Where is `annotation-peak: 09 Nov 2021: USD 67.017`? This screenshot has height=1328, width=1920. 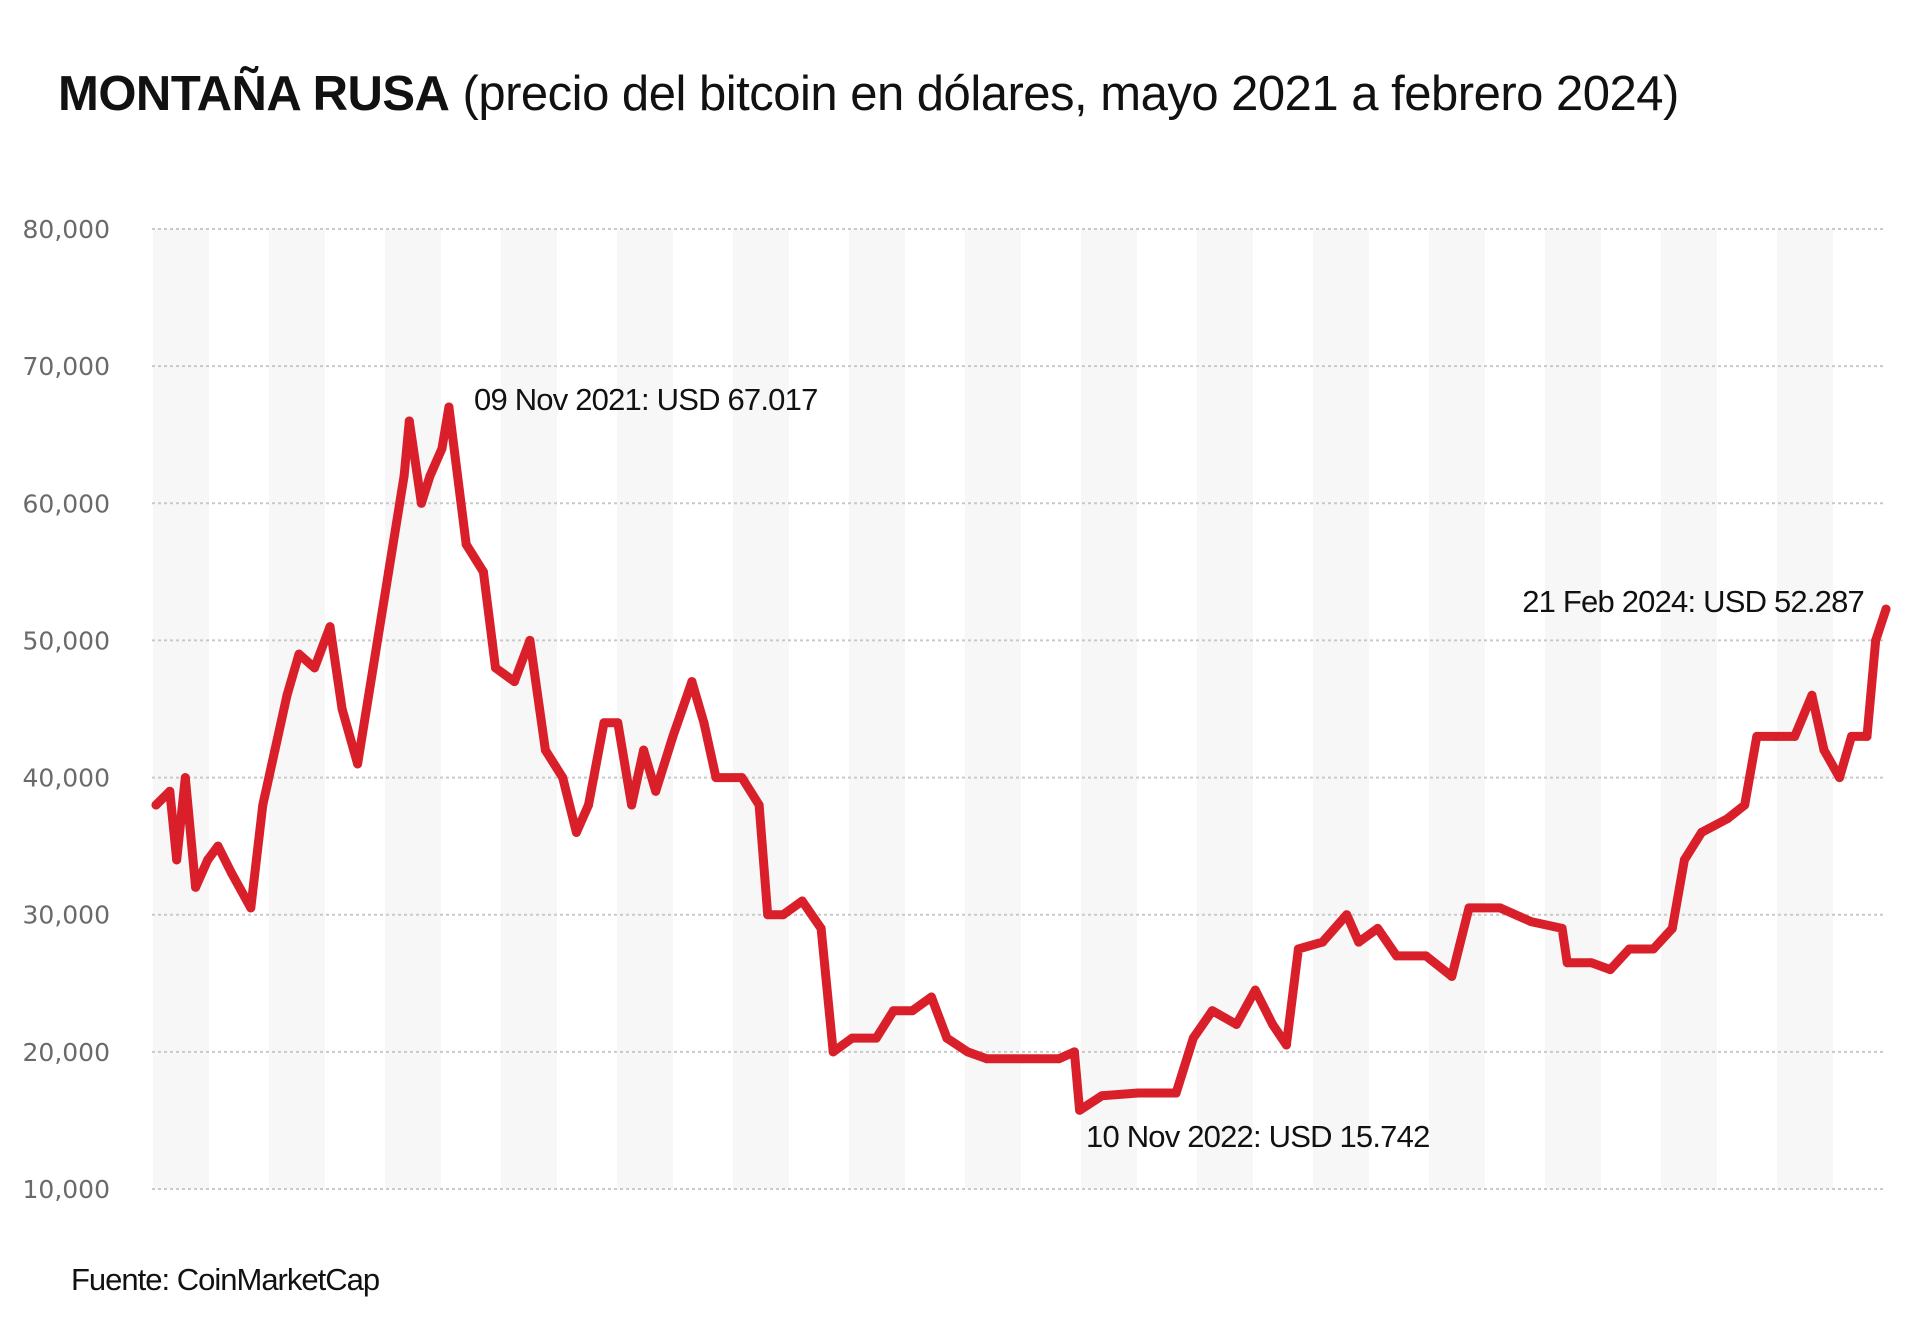
annotation-peak: 09 Nov 2021: USD 67.017 is located at coordinates (646, 399).